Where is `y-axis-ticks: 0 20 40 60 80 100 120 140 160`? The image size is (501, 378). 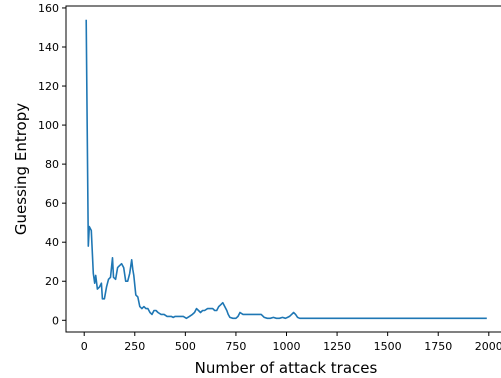 y-axis-ticks: 0 20 40 60 80 100 120 140 160 is located at coordinates (52, 164).